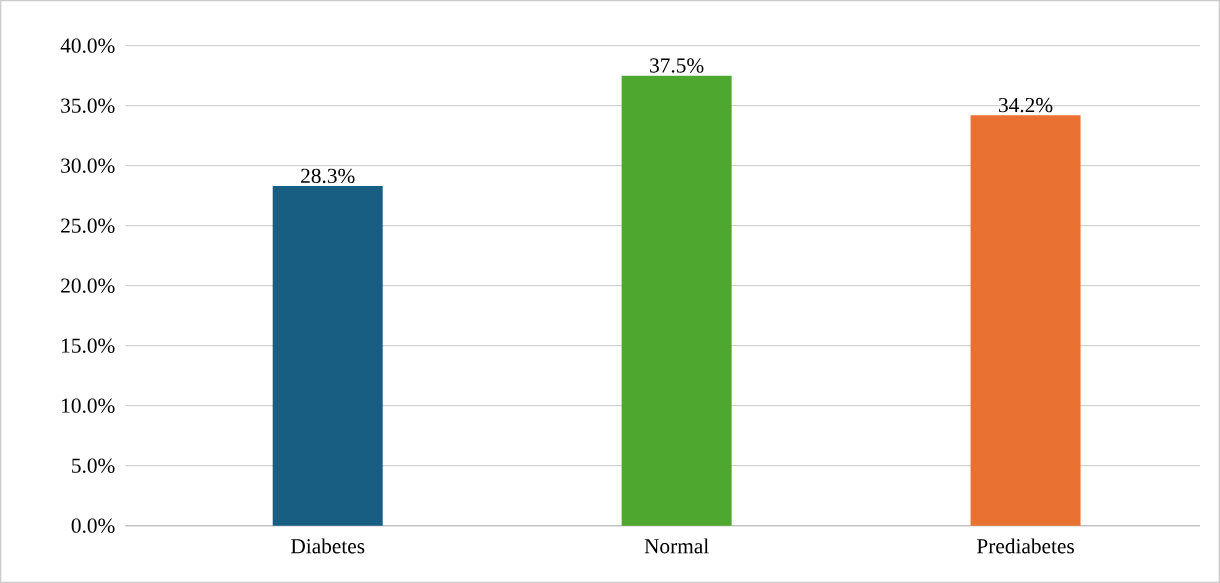  Describe the element at coordinates (1026, 105) in the screenshot. I see `data-label: 34.2%` at that location.